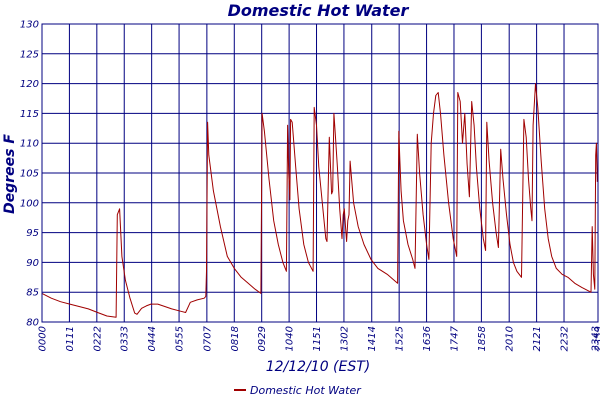 This screenshot has height=400, width=600. I want to click on y-tick-label-2: 90, so click(32, 263).